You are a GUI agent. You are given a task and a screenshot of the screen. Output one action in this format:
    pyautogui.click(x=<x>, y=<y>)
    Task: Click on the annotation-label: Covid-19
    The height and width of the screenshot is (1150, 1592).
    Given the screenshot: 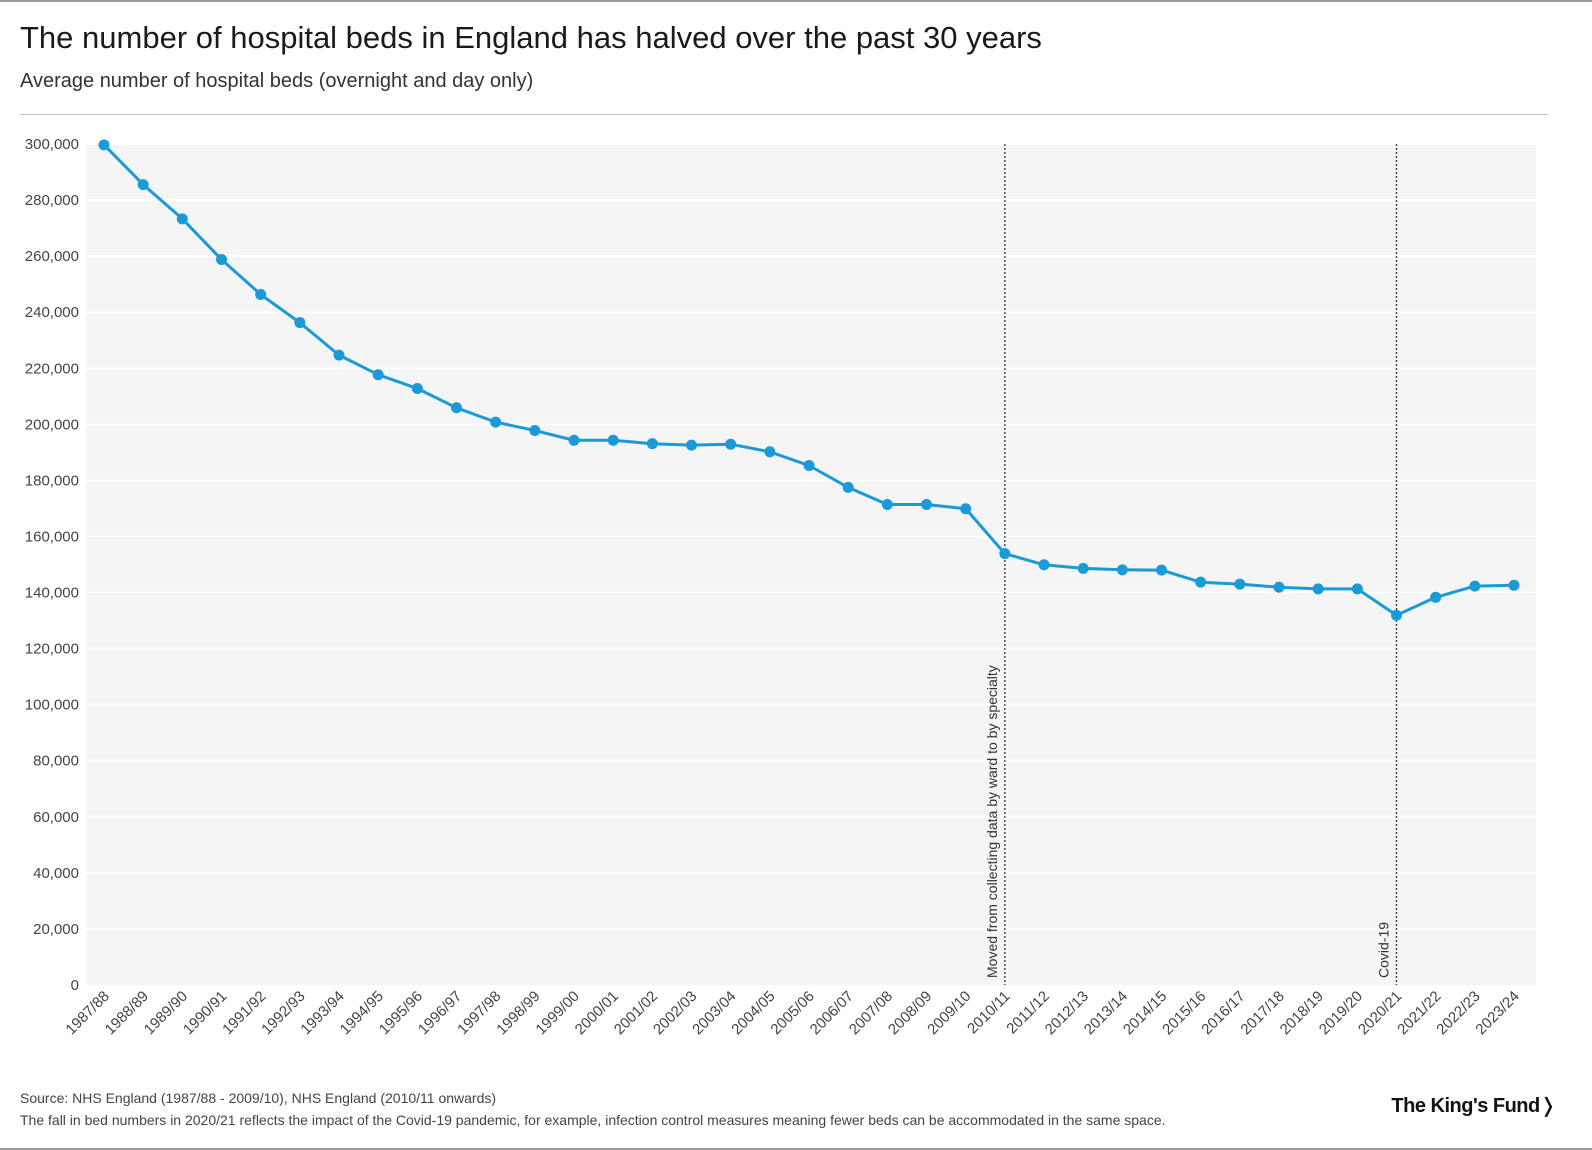 What is the action you would take?
    pyautogui.click(x=1384, y=950)
    